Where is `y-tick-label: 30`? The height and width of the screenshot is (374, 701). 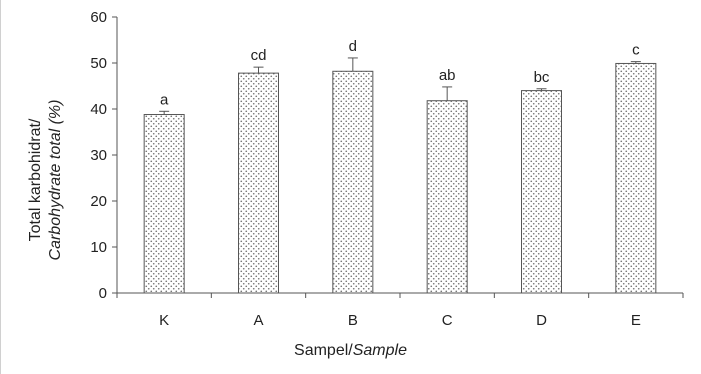
y-tick-label: 30 is located at coordinates (98, 155).